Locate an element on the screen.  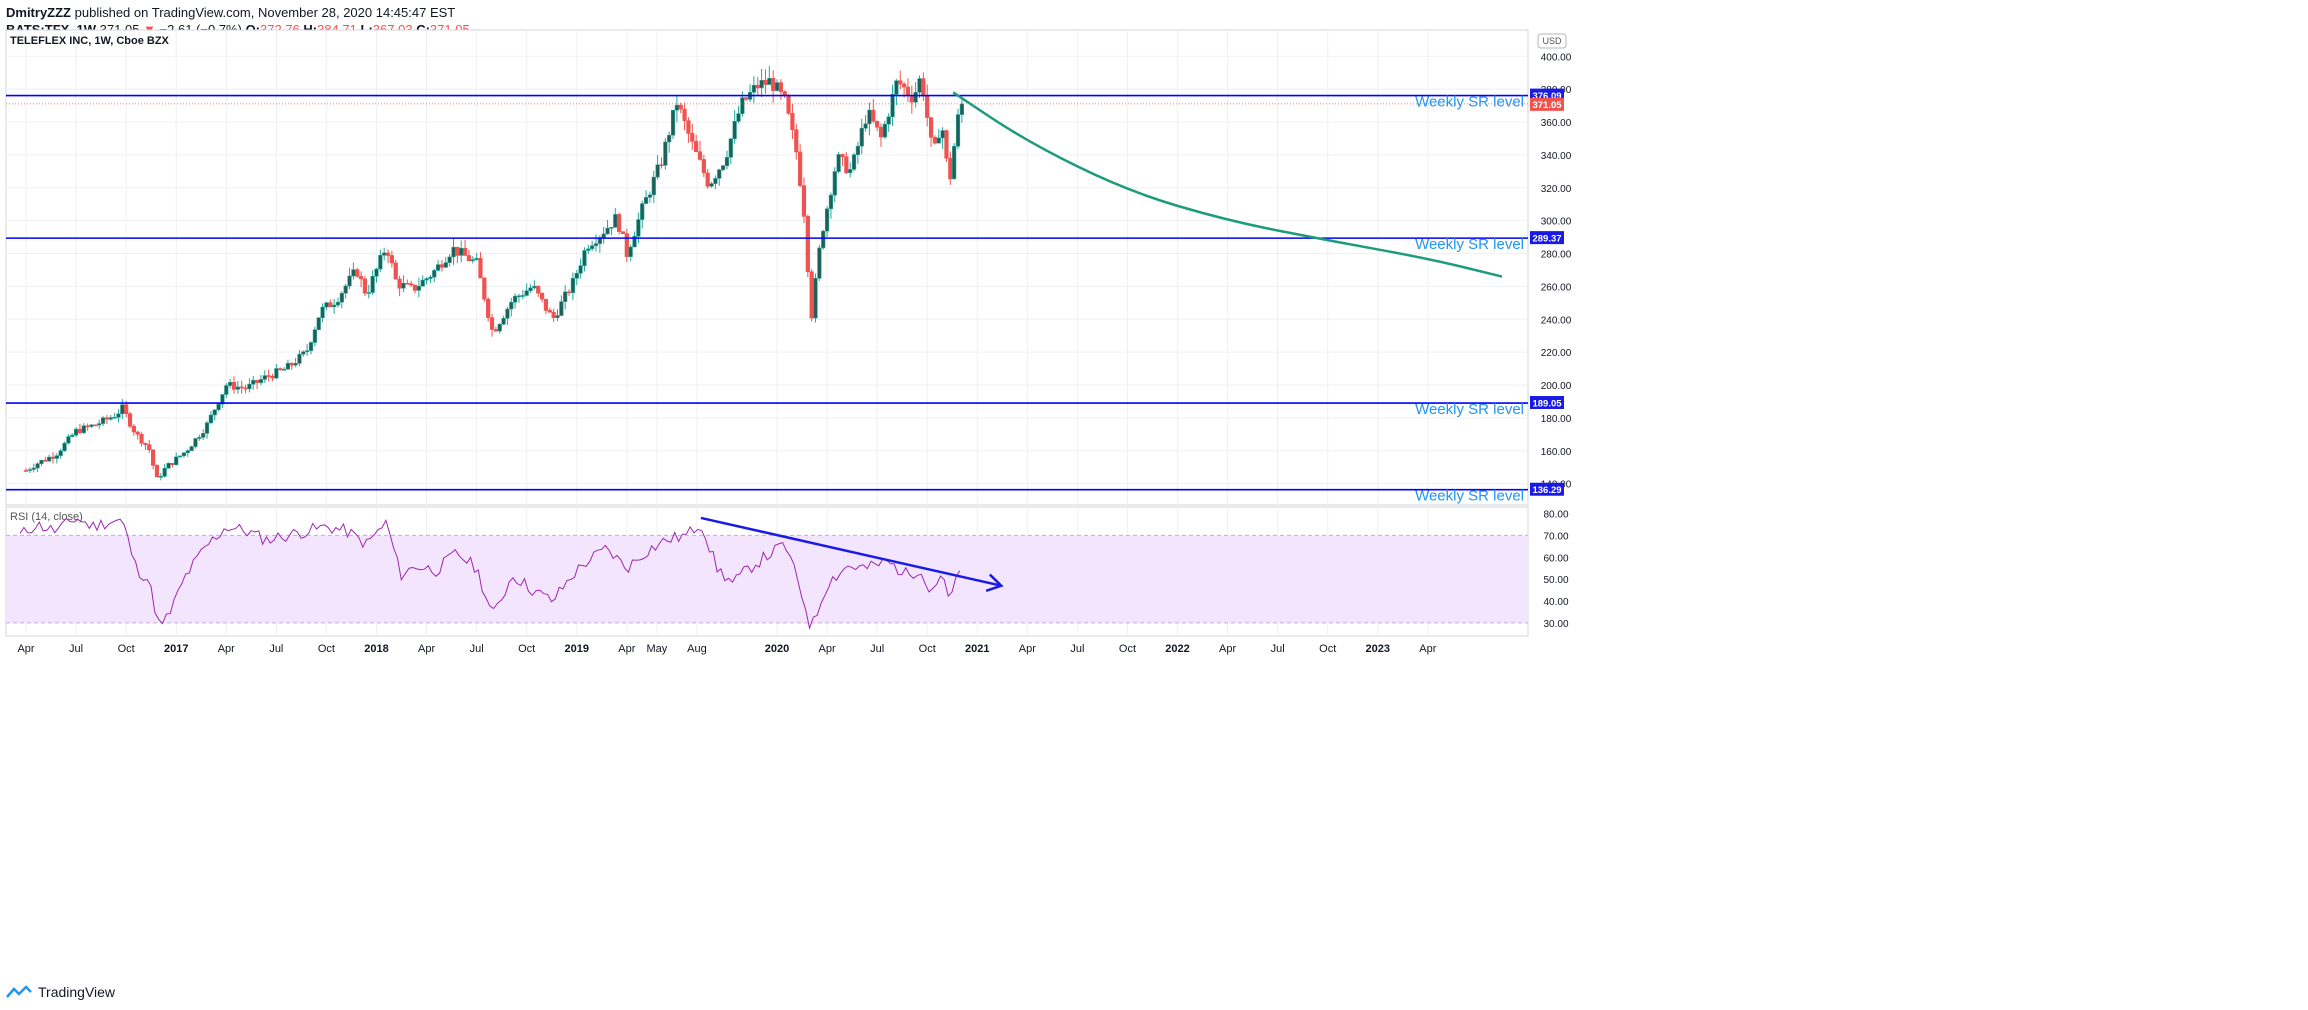
author-name: DmitryZZZ is located at coordinates (38, 12).